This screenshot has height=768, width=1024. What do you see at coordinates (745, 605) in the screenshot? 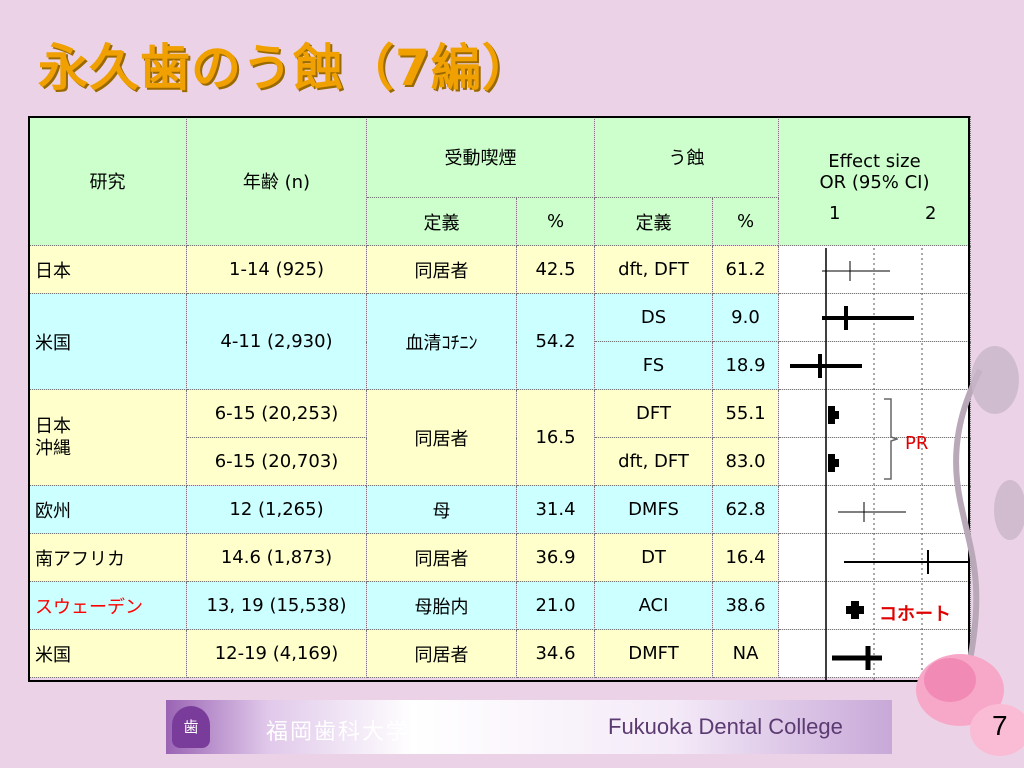
I see `caries-percent: 38.6` at bounding box center [745, 605].